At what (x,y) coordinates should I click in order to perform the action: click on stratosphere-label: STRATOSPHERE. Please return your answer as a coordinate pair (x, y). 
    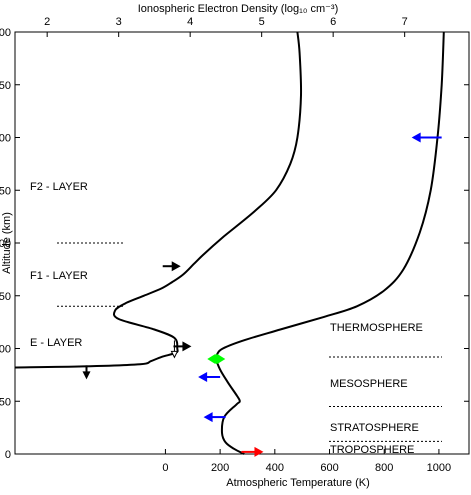
    Looking at the image, I should click on (374, 428).